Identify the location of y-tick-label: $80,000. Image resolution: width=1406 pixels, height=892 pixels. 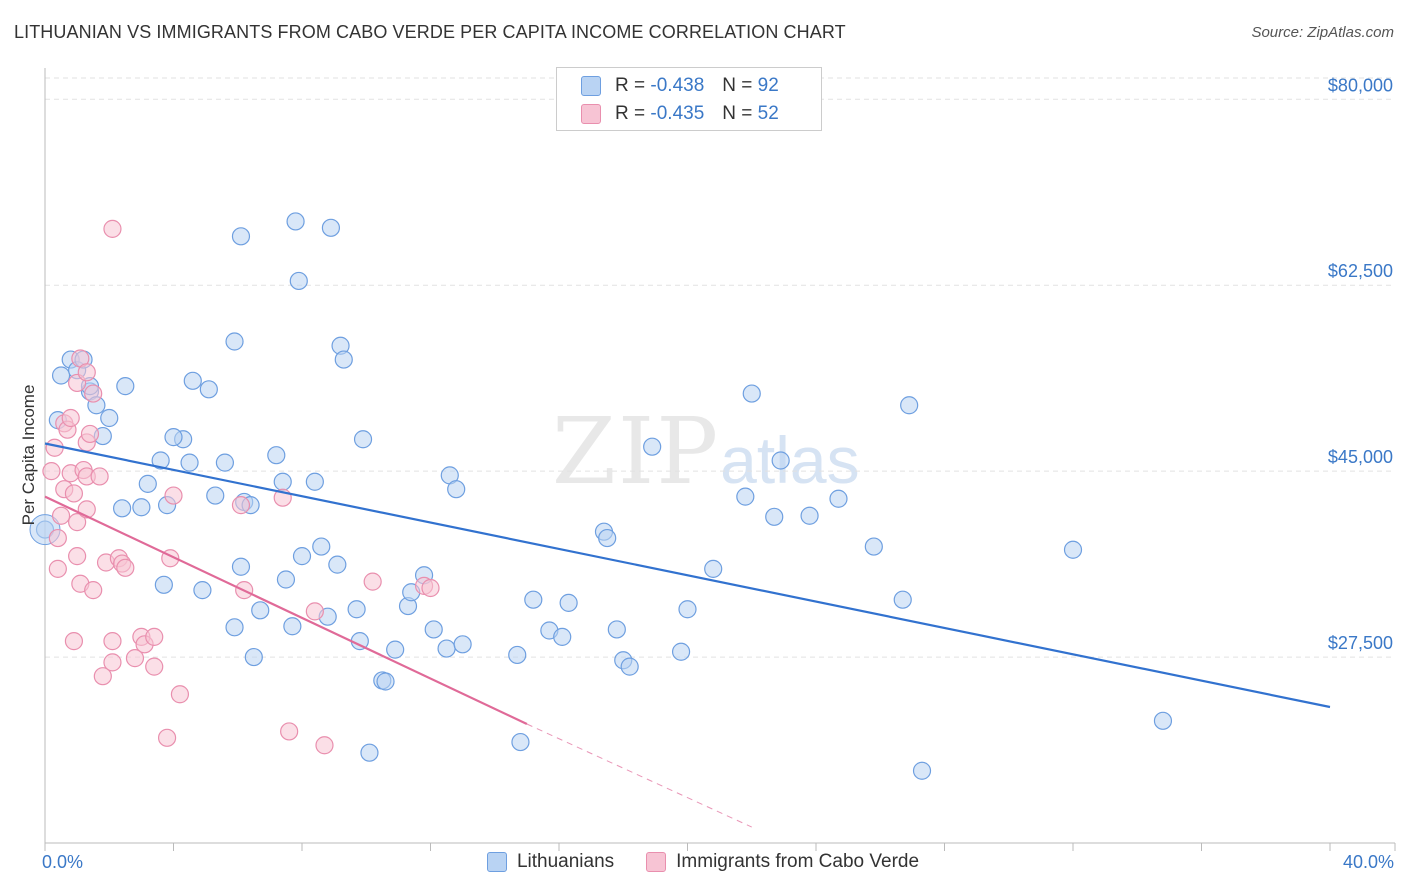
(1360, 85).